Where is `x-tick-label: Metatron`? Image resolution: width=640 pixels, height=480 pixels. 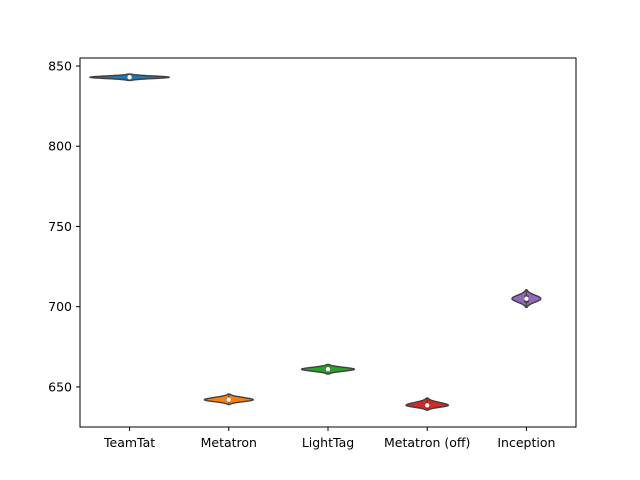
x-tick-label: Metatron is located at coordinates (229, 442).